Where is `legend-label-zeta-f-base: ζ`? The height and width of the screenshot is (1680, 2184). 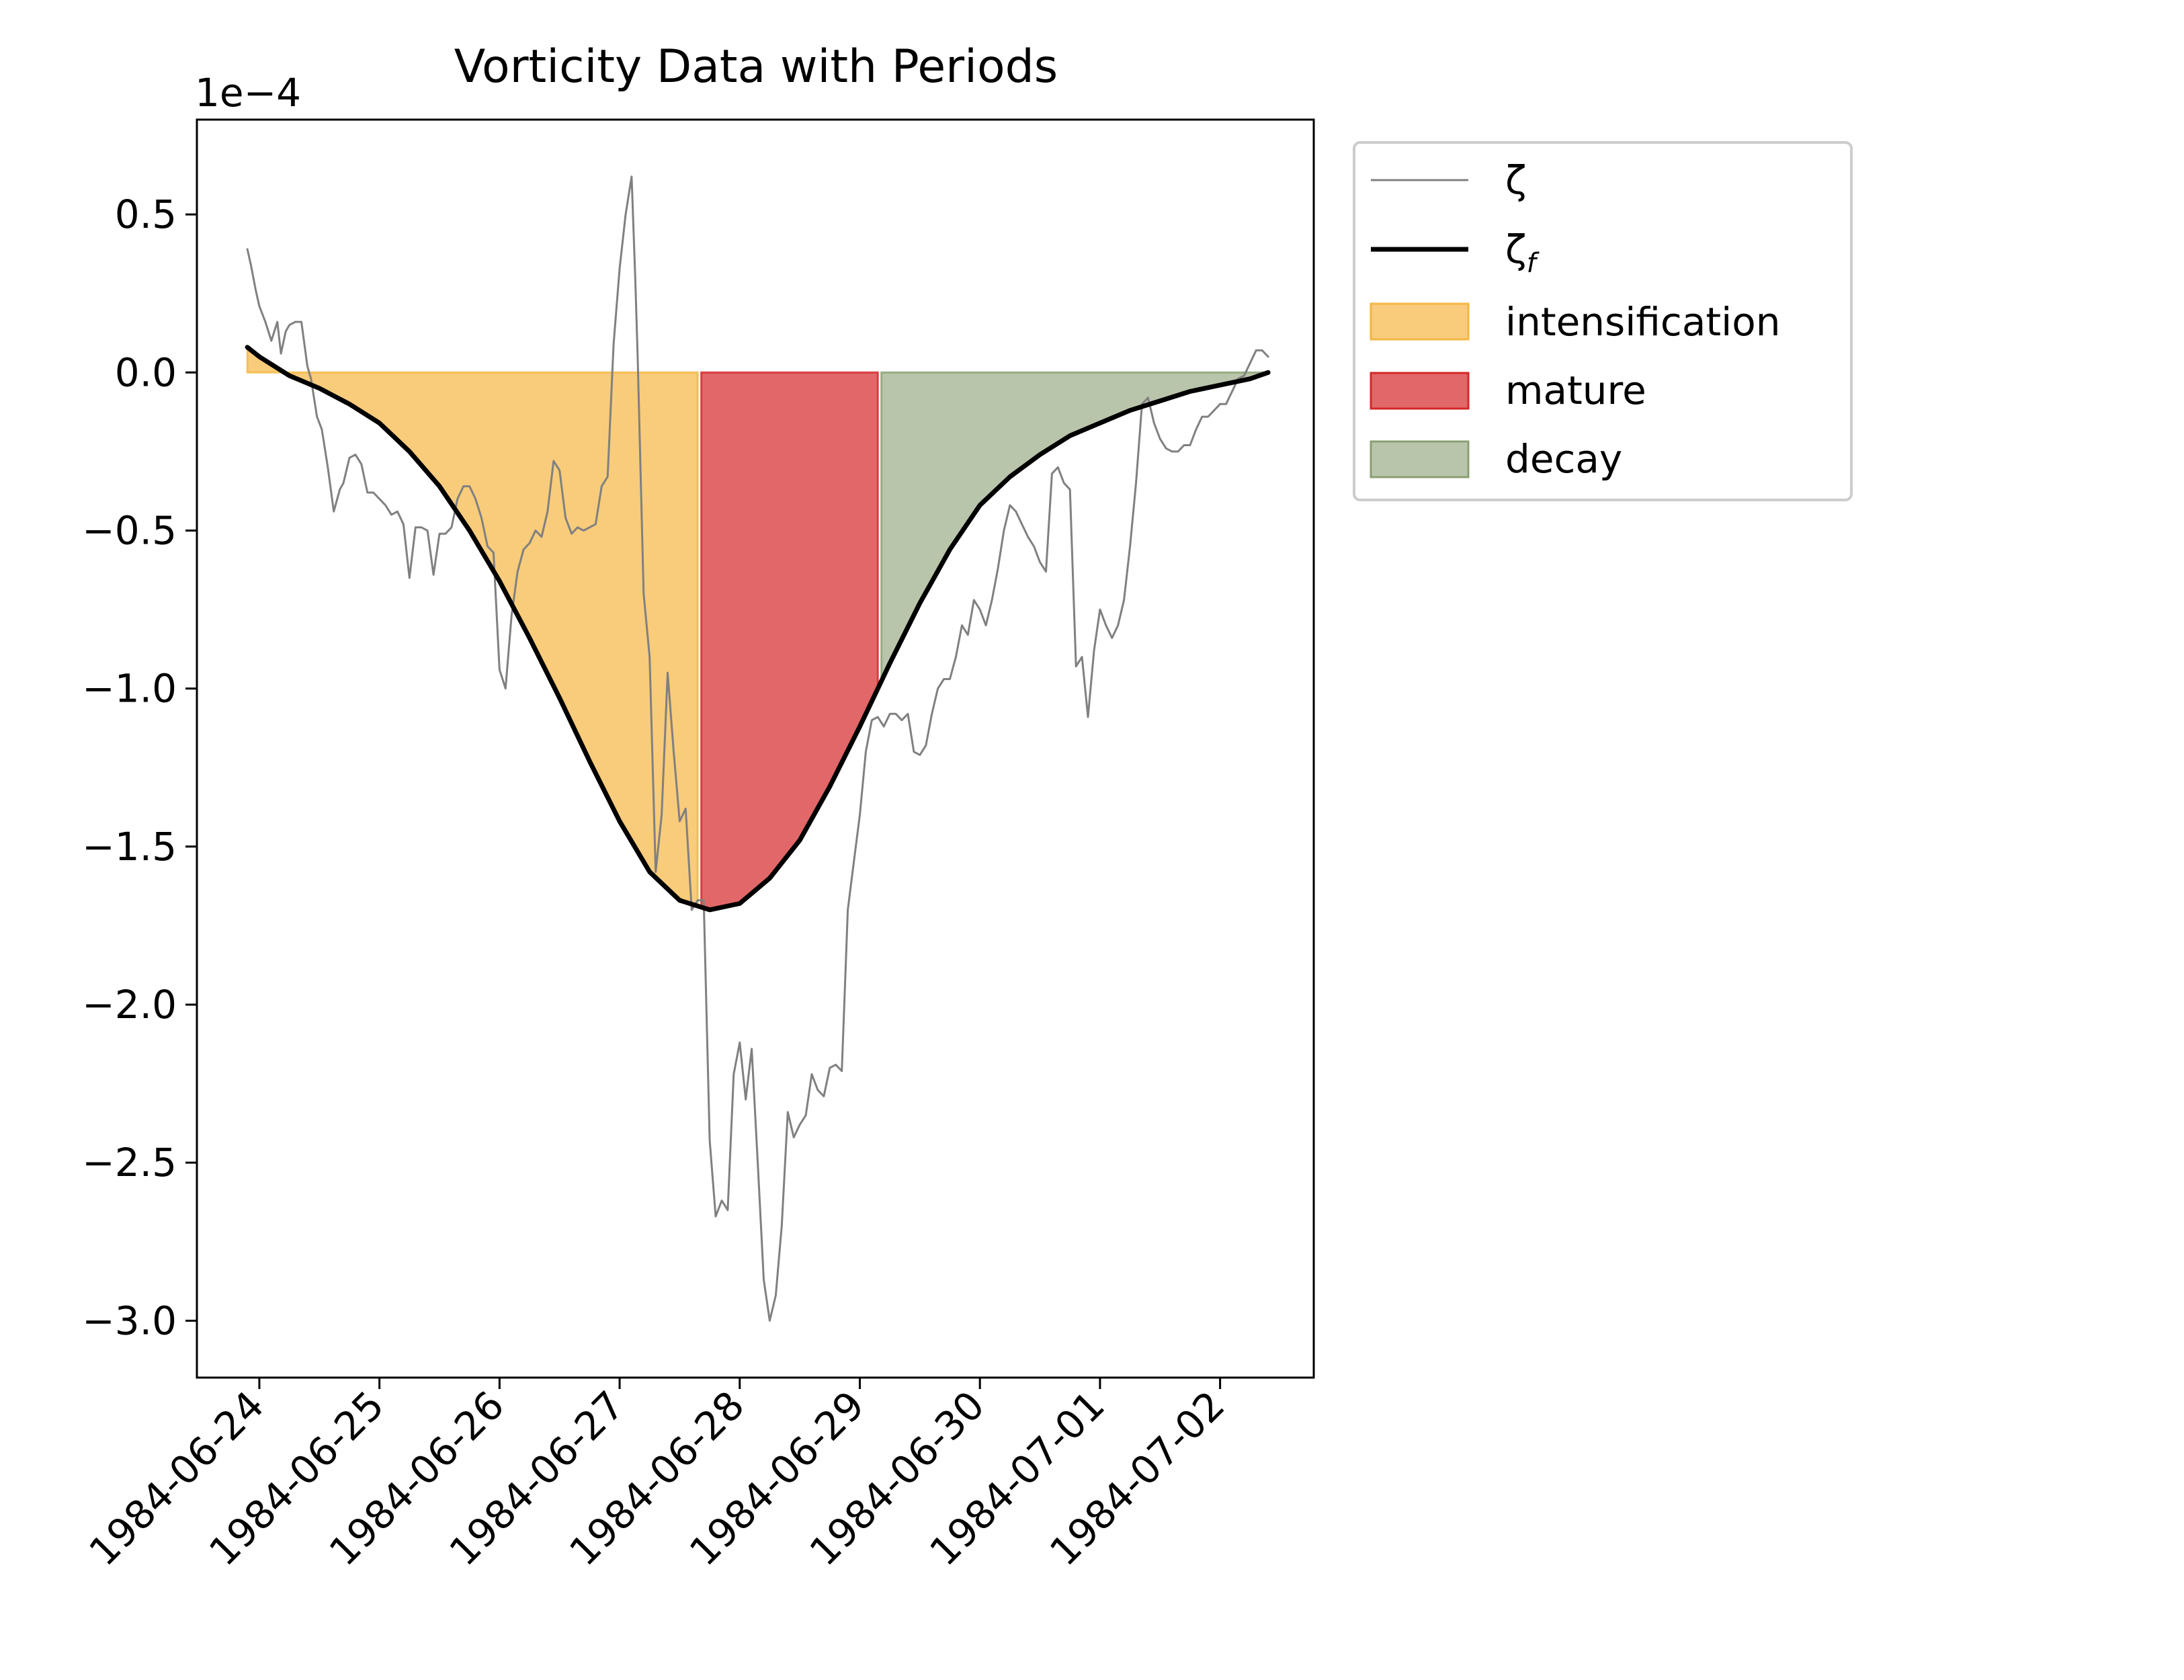
legend-label-zeta-f-base: ζ is located at coordinates (1516, 249).